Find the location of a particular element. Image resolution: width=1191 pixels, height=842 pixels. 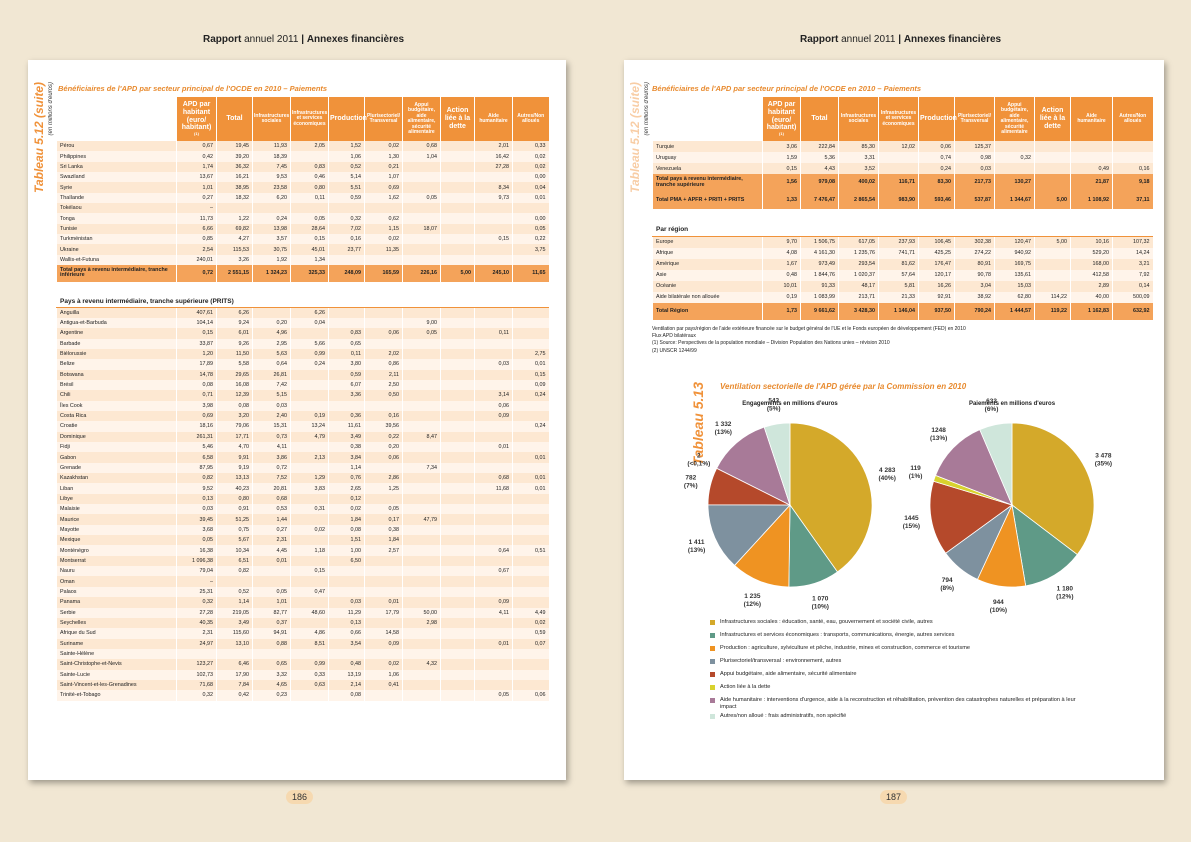

slice-percent-label: (10%) is located at coordinates (998, 610).